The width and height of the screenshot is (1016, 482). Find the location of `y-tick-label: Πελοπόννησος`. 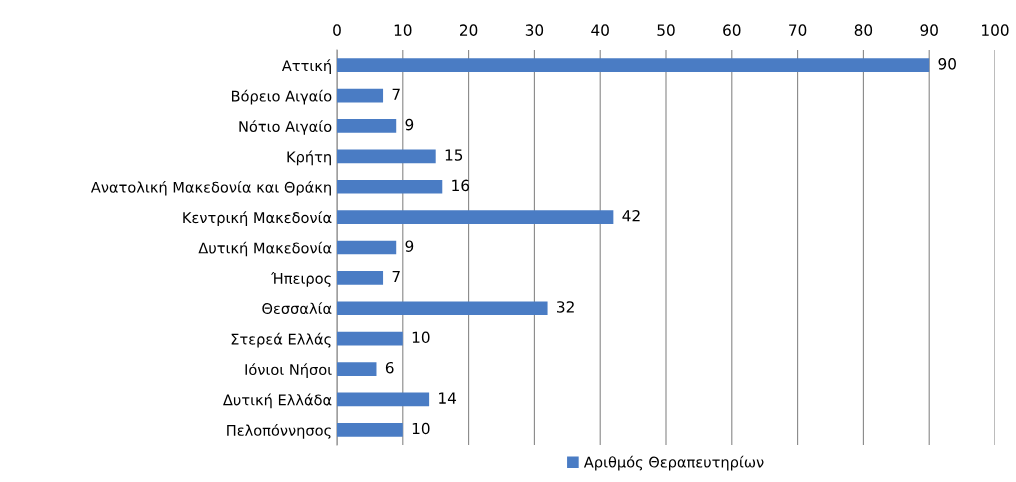

y-tick-label: Πελοπόννησος is located at coordinates (279, 431).